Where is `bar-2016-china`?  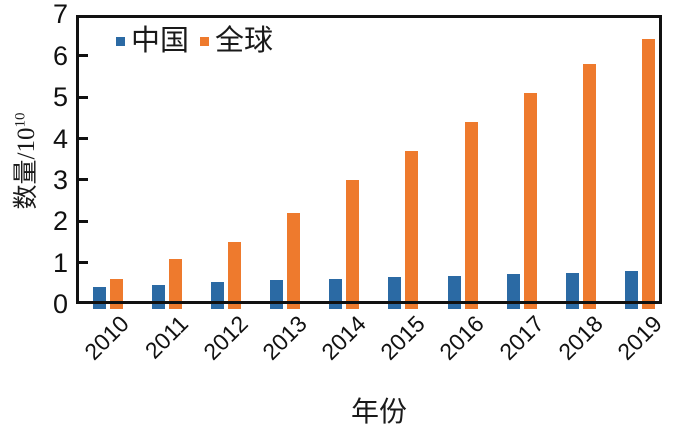 bar-2016-china is located at coordinates (454, 292).